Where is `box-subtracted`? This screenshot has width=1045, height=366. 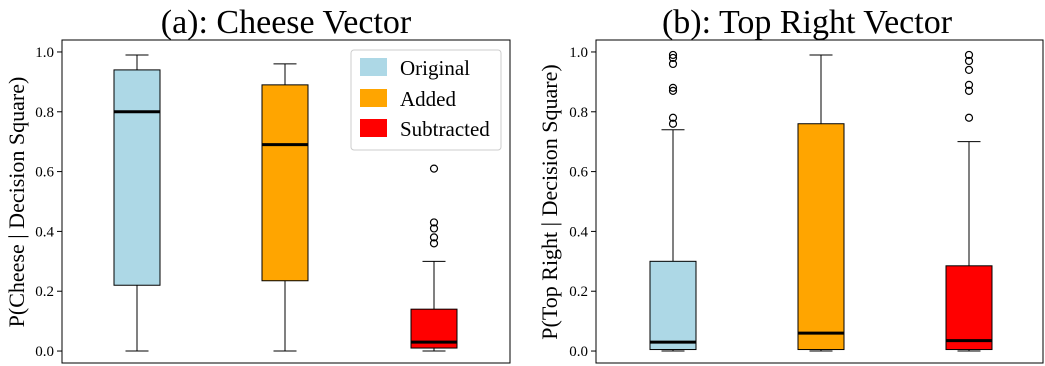 box-subtracted is located at coordinates (969, 308).